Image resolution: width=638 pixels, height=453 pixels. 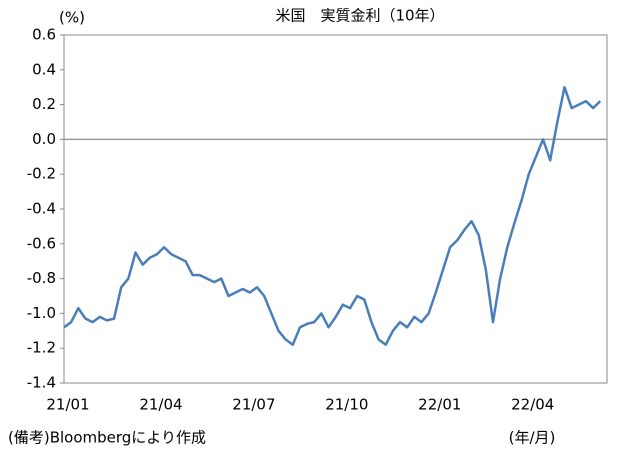 What do you see at coordinates (44, 139) in the screenshot?
I see `y-tick-label: 0.0` at bounding box center [44, 139].